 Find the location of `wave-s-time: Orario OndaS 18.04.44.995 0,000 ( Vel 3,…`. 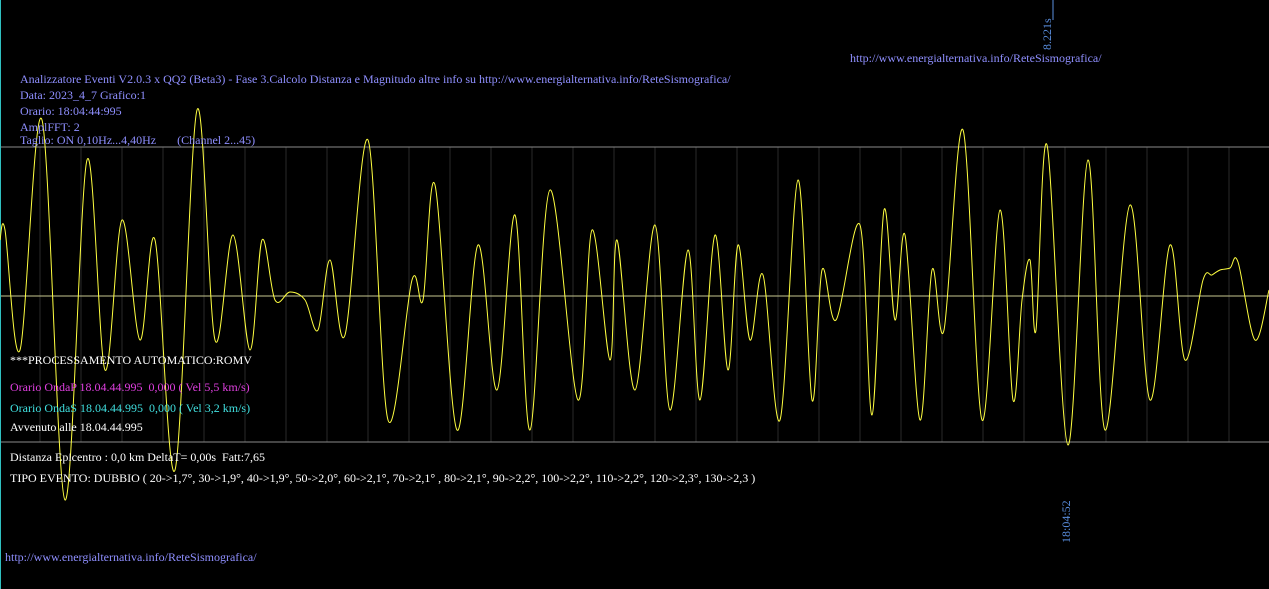

wave-s-time: Orario OndaS 18.04.44.995 0,000 ( Vel 3,… is located at coordinates (130, 408).